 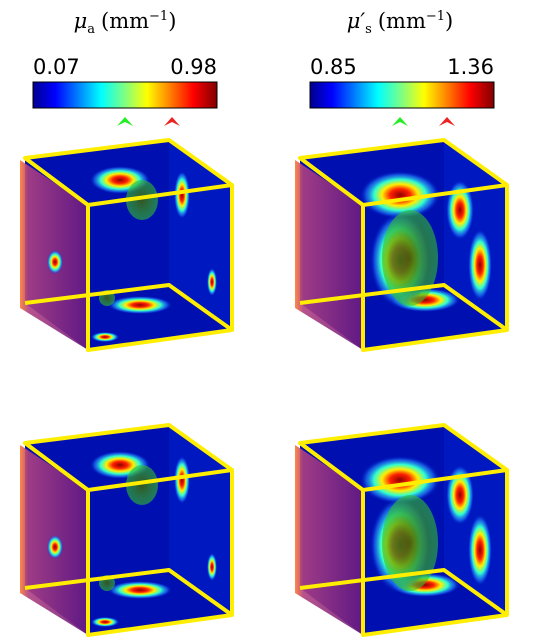 I want to click on title: μa (mm−1), so click(x=125, y=23).